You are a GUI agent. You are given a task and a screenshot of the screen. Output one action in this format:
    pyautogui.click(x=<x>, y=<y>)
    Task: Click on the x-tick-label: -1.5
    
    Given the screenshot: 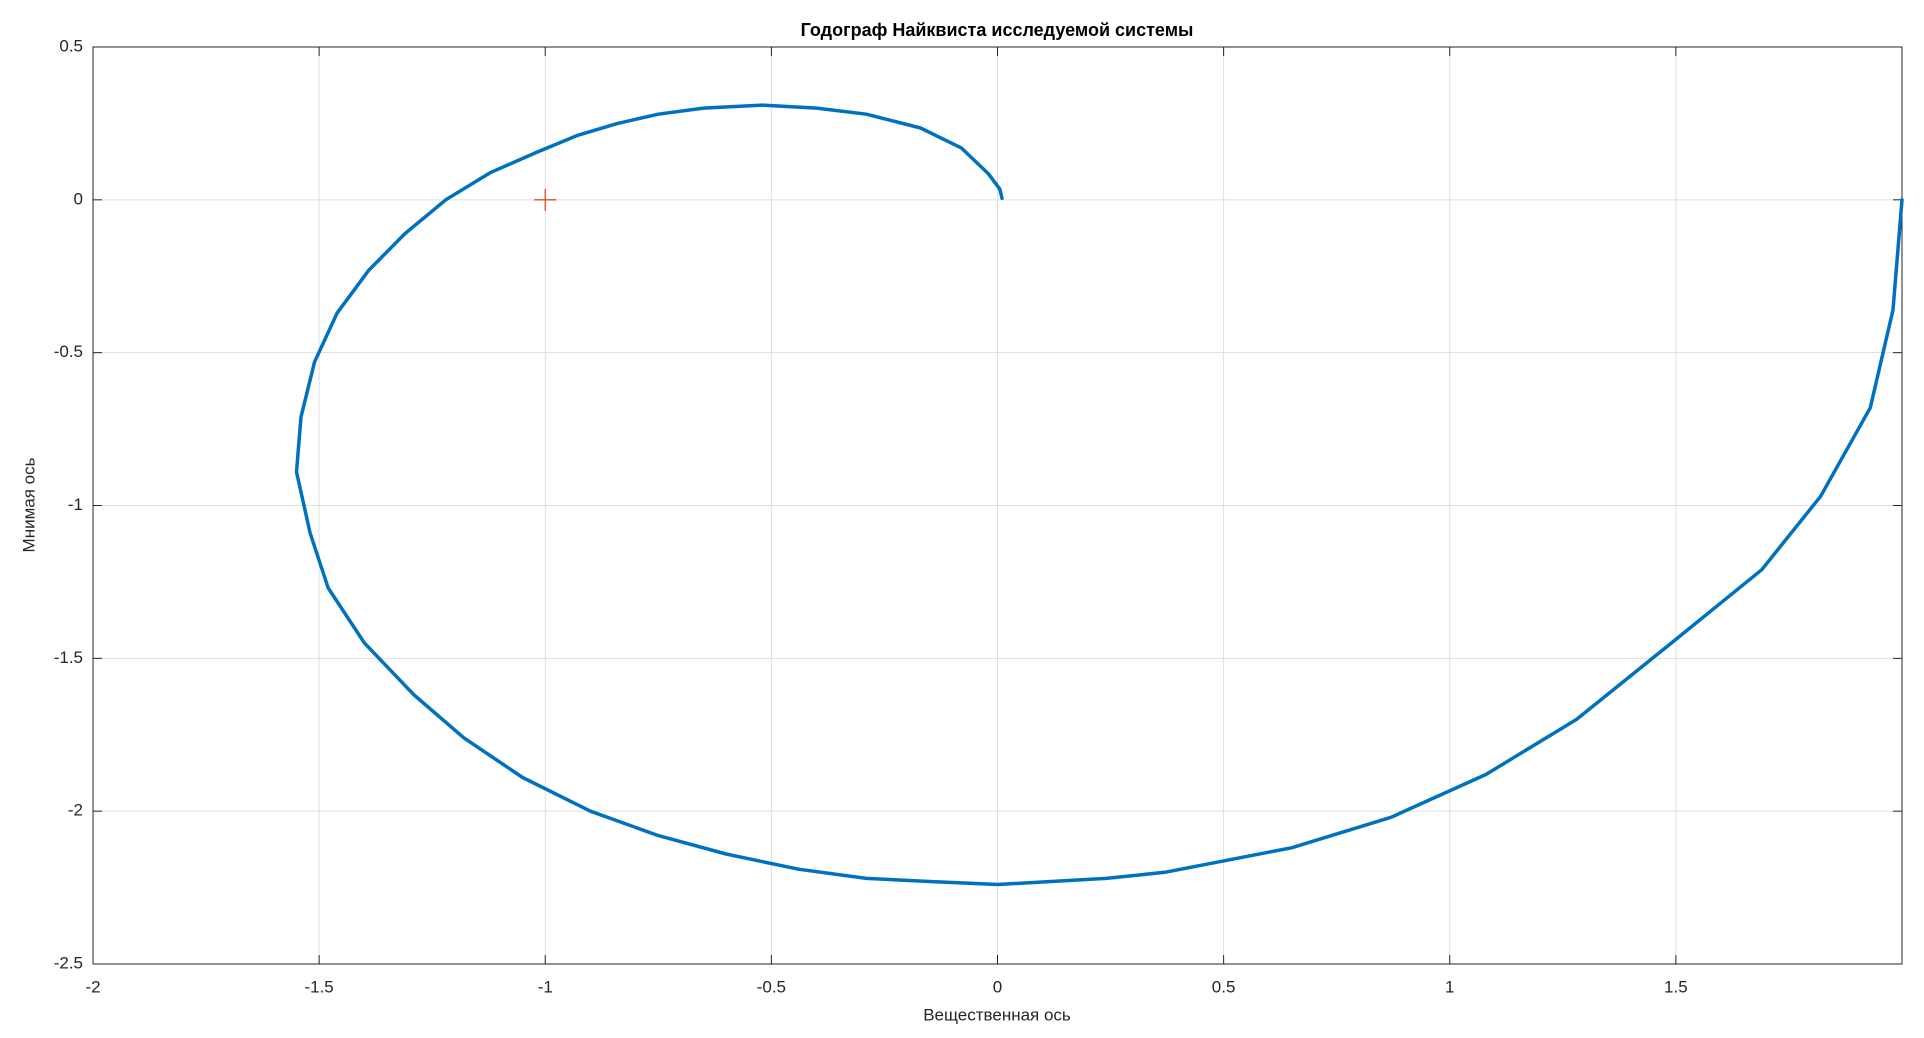 What is the action you would take?
    pyautogui.click(x=318, y=986)
    